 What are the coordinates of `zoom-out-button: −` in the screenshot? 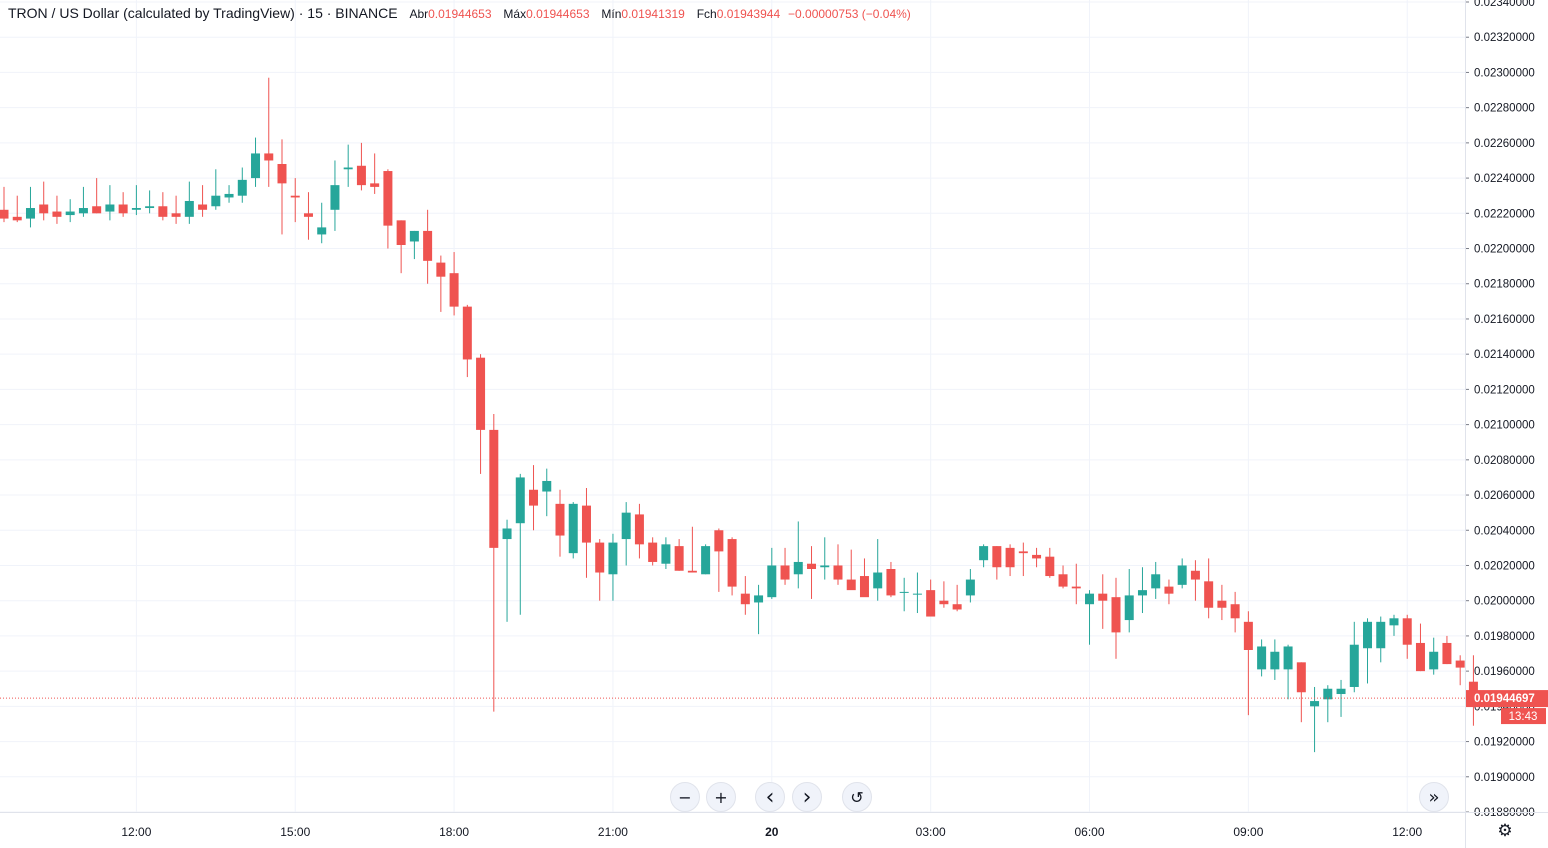 It's located at (685, 797).